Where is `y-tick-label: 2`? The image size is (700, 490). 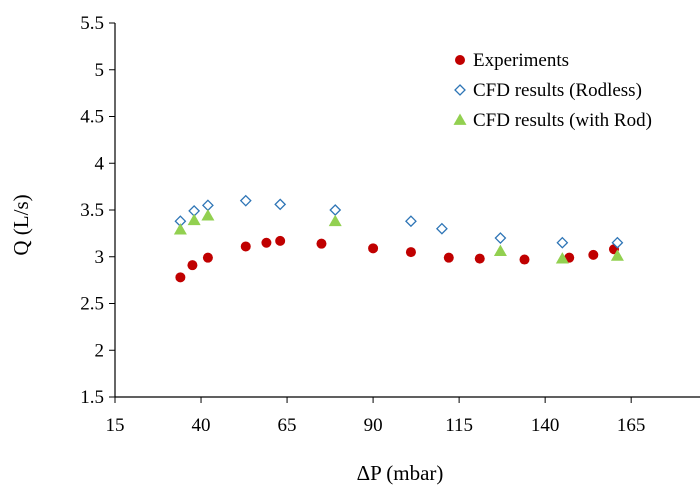 y-tick-label: 2 is located at coordinates (100, 350).